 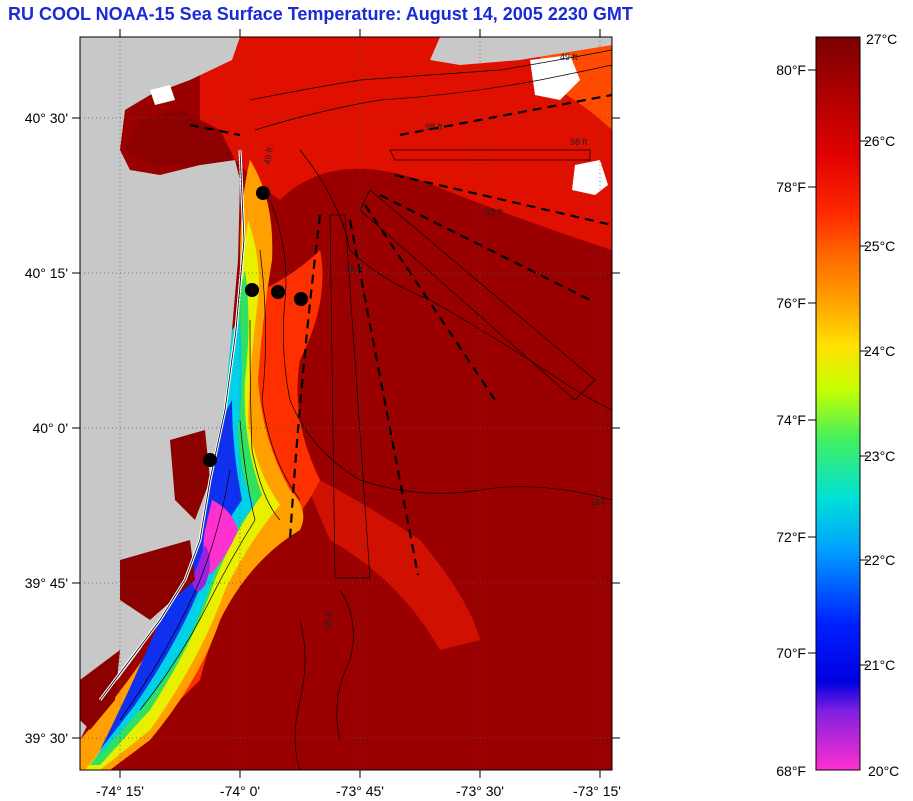 What do you see at coordinates (240, 791) in the screenshot?
I see `lon-label: -74° 0'` at bounding box center [240, 791].